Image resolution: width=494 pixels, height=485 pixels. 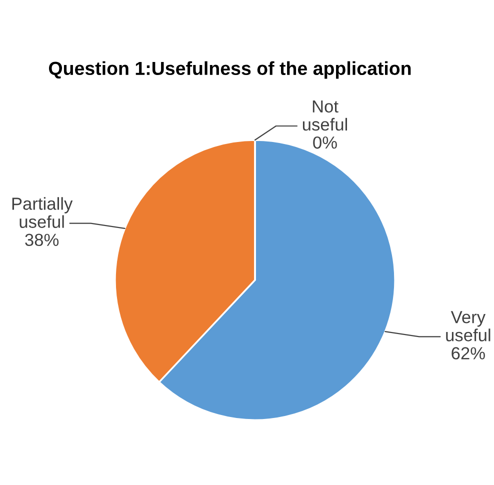 What do you see at coordinates (42, 240) in the screenshot?
I see `data-label: 38%` at bounding box center [42, 240].